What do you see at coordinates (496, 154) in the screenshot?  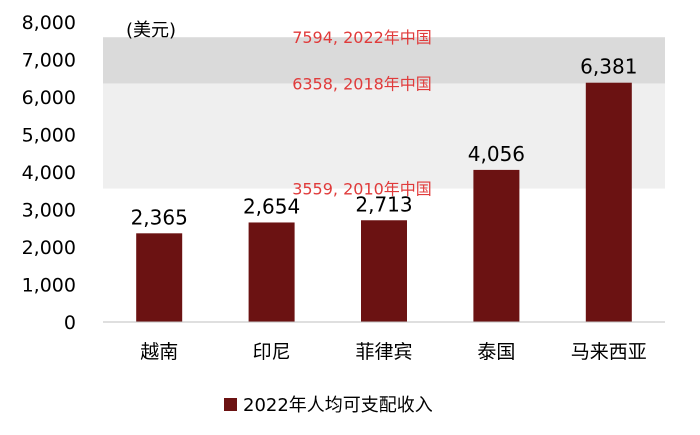 I see `bar-label-4: 4,056` at bounding box center [496, 154].